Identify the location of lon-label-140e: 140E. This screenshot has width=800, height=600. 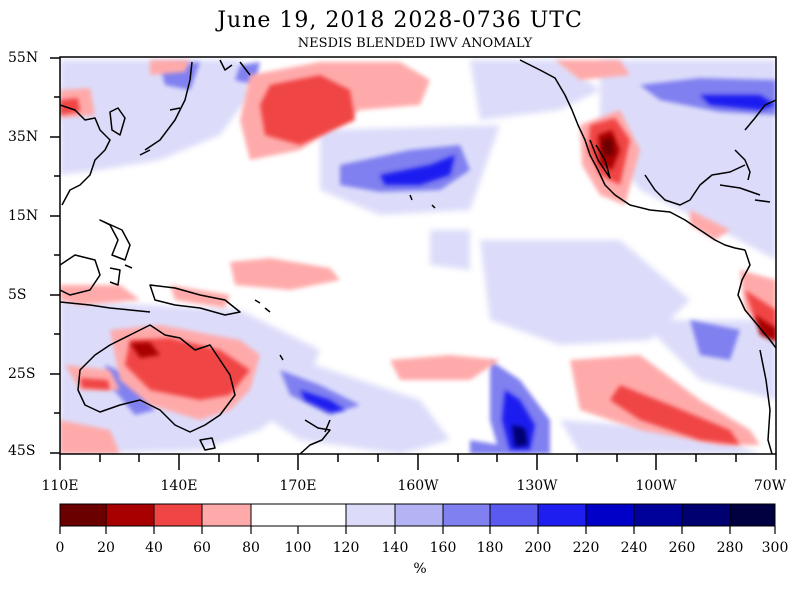
(179, 486).